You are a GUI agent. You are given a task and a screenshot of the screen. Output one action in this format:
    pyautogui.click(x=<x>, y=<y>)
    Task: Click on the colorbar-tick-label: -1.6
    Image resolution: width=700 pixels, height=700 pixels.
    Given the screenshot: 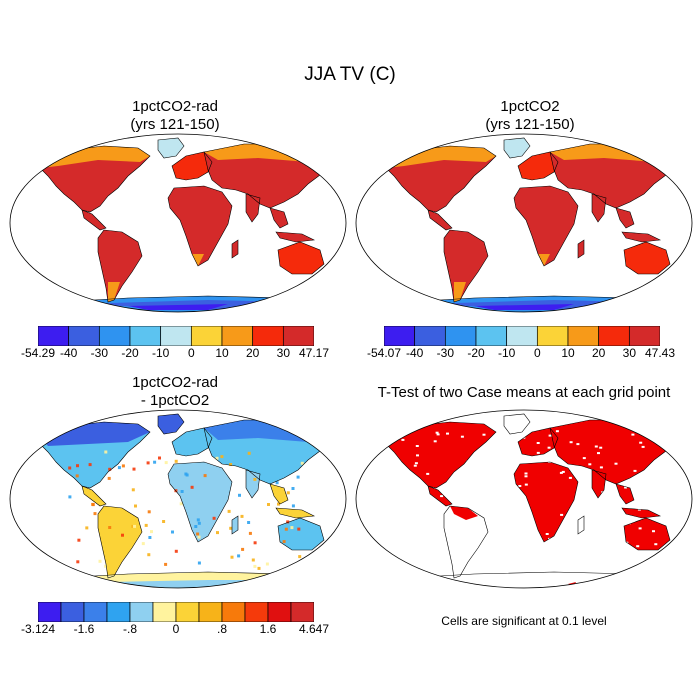 What is the action you would take?
    pyautogui.click(x=84, y=629)
    